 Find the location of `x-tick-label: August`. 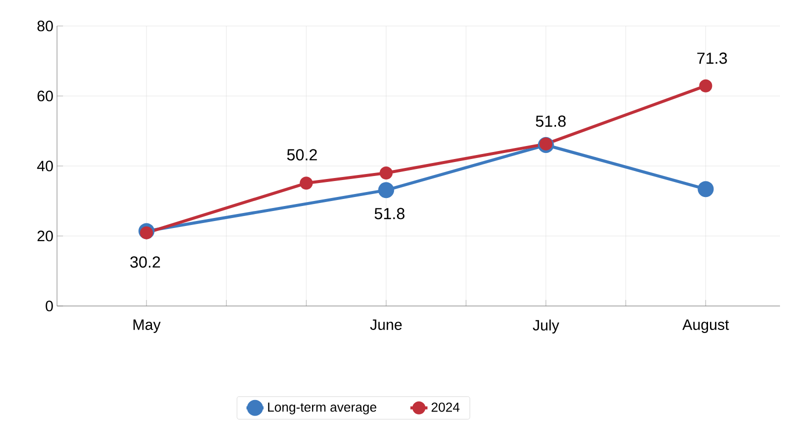

x-tick-label: August is located at coordinates (705, 326).